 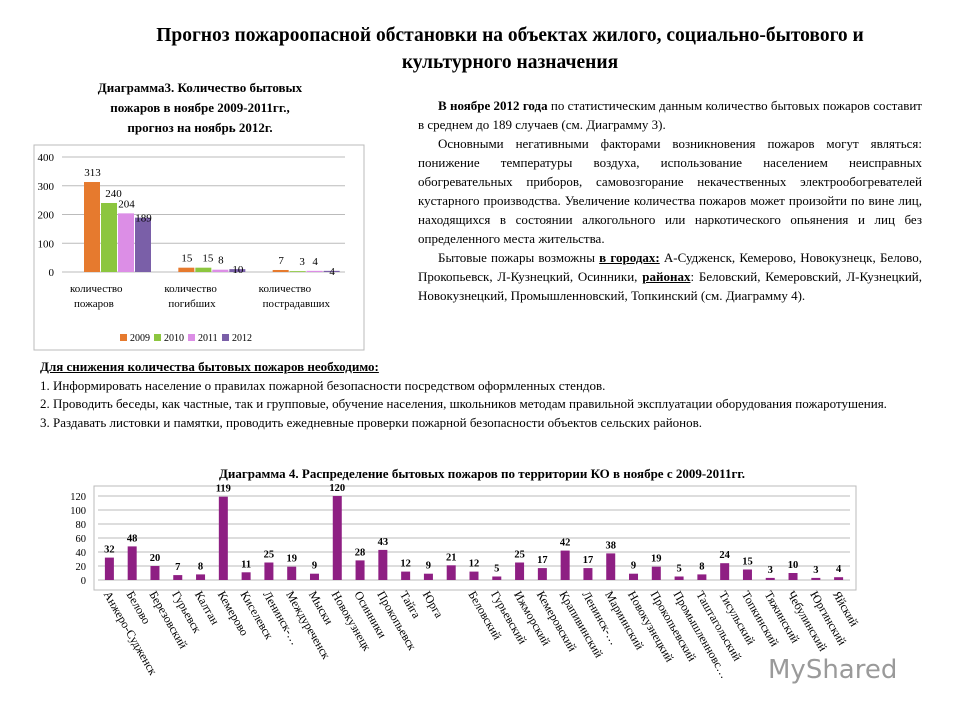 What do you see at coordinates (92, 173) in the screenshot?
I see `value-label: 313` at bounding box center [92, 173].